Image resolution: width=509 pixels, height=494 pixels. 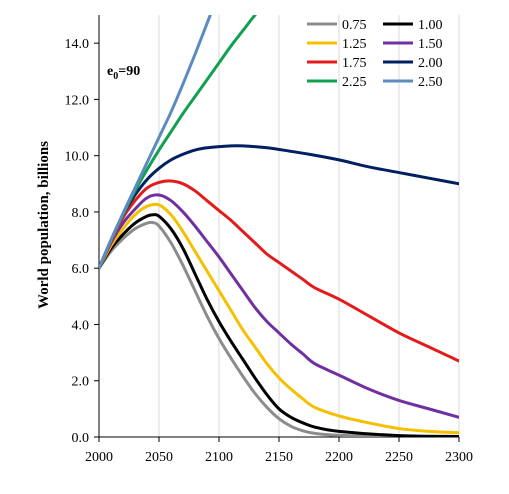 What do you see at coordinates (44, 225) in the screenshot?
I see `y-axis-label: World population, billions` at bounding box center [44, 225].